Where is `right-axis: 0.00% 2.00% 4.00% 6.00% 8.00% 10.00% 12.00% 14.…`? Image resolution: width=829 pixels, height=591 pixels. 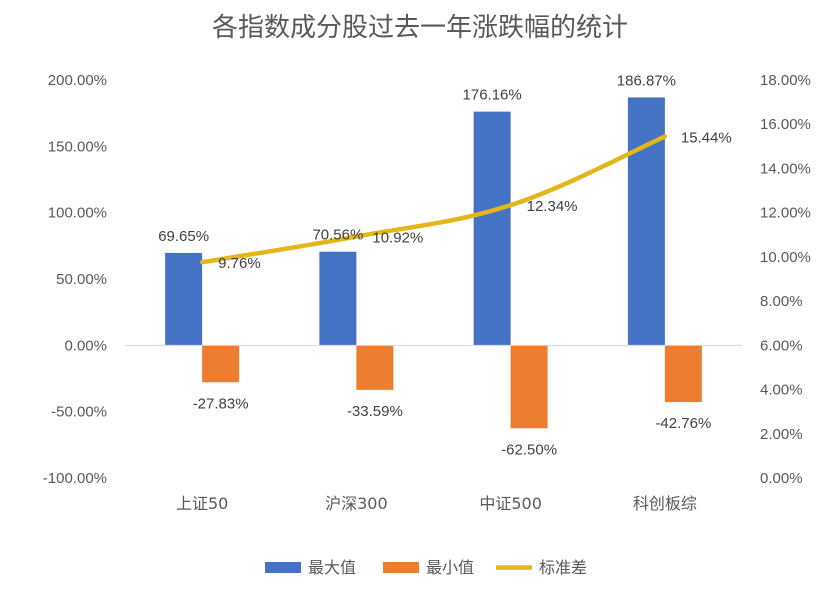 right-axis: 0.00% 2.00% 4.00% 6.00% 8.00% 10.00% 12.00% 14.… is located at coordinates (785, 279).